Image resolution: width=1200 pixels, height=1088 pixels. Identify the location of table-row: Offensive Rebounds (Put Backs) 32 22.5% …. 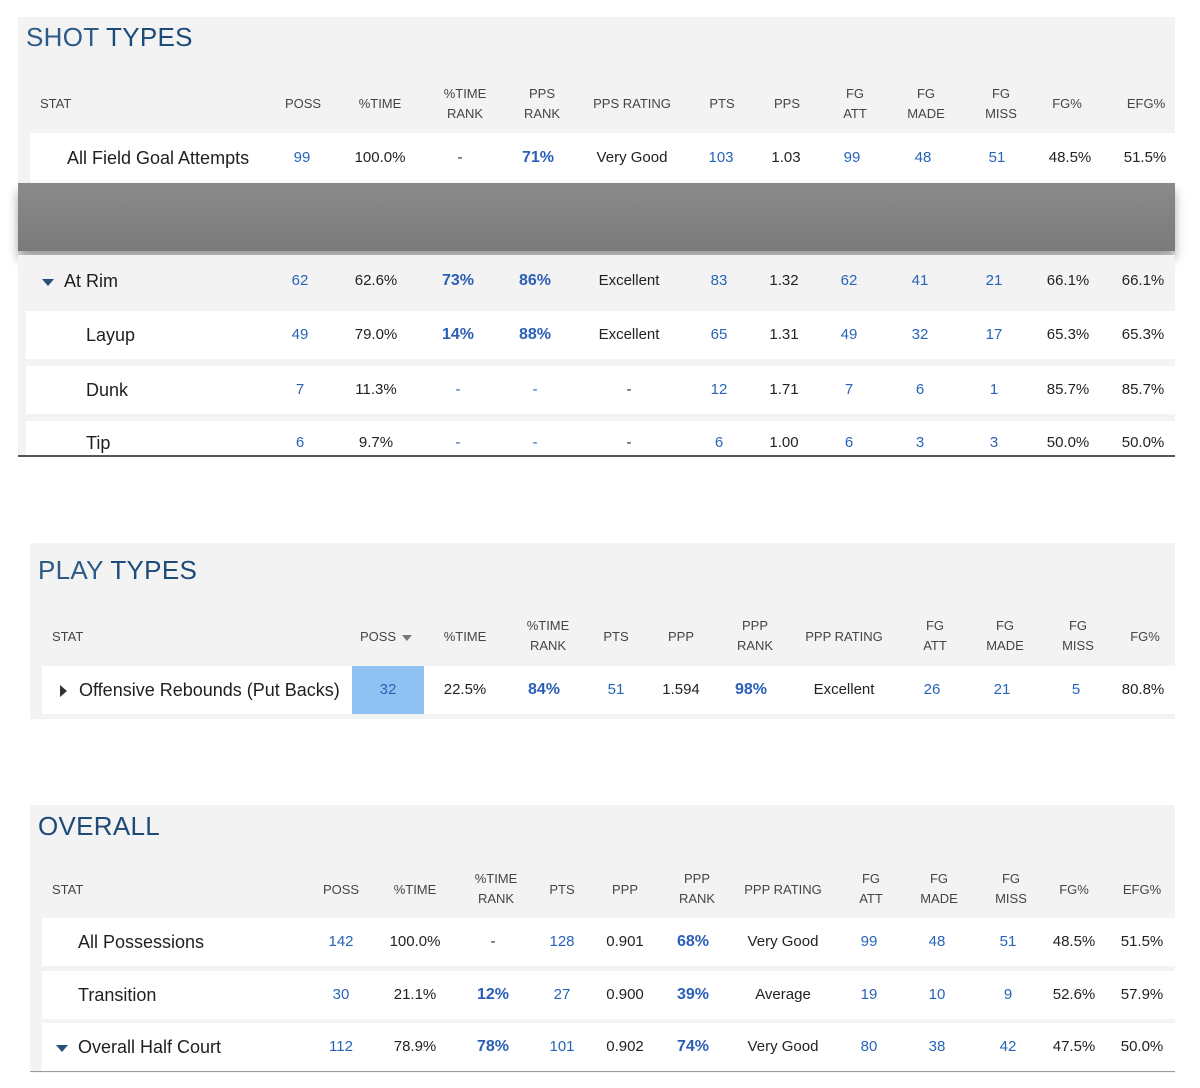
(608, 690).